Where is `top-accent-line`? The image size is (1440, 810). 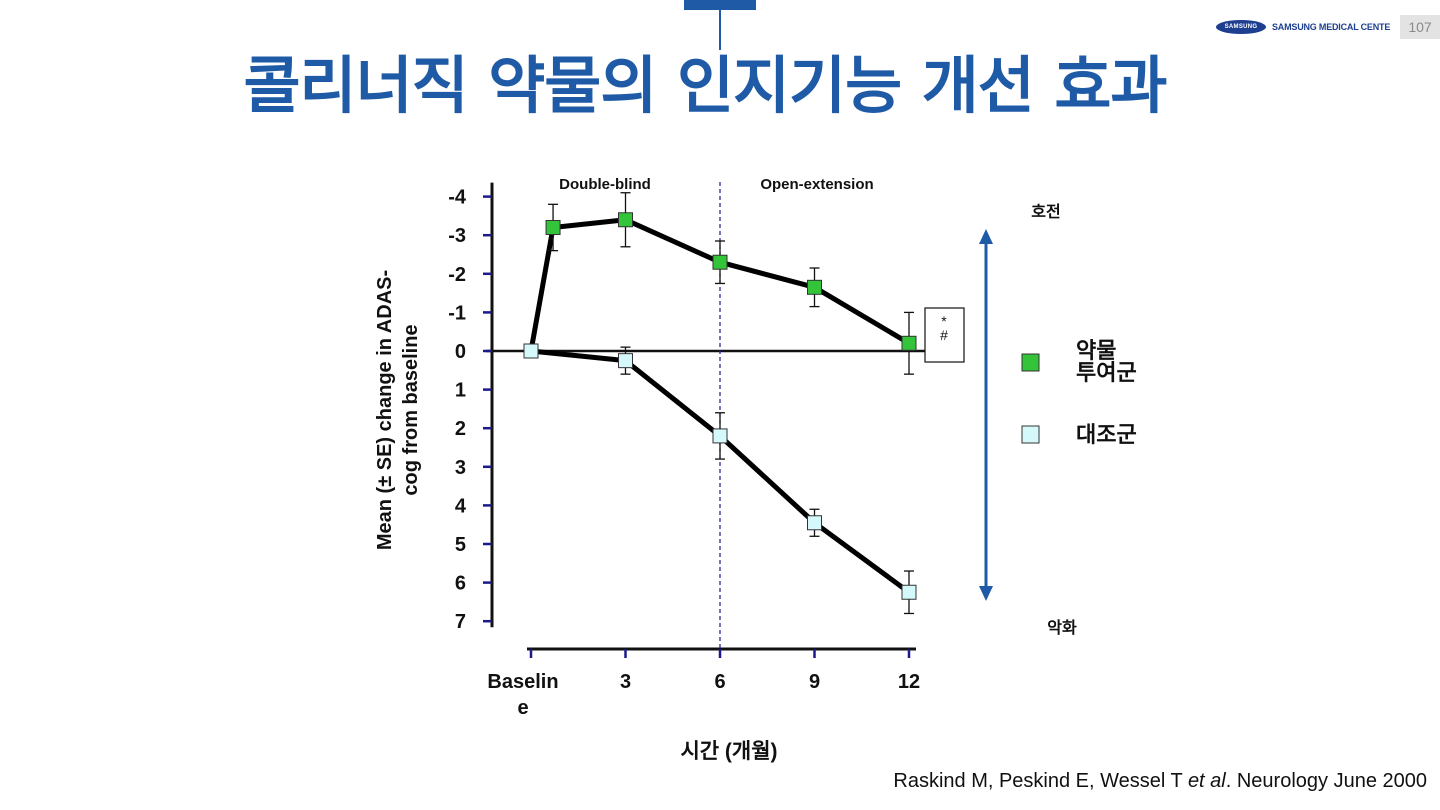
top-accent-line is located at coordinates (720, 30).